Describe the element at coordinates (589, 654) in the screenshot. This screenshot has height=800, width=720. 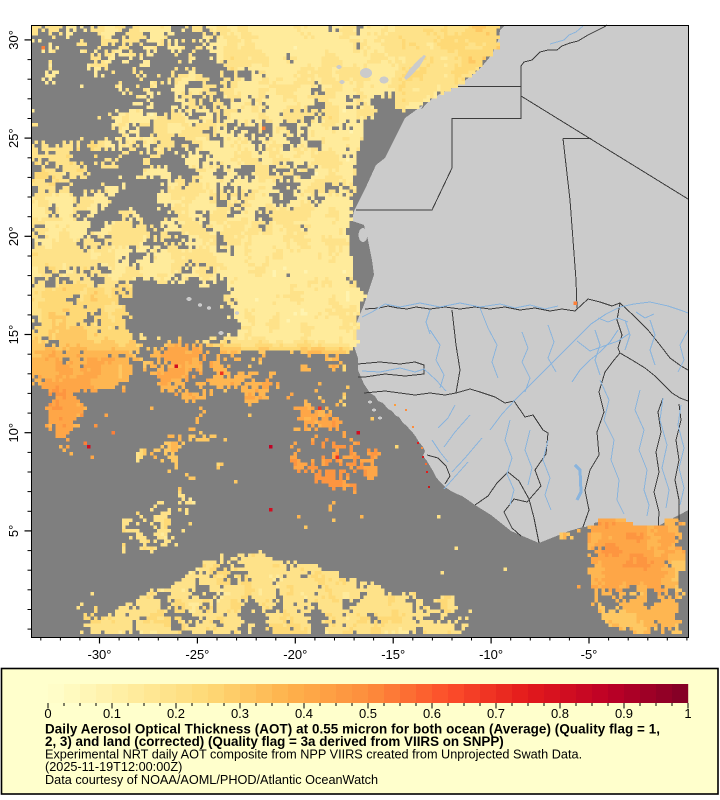
I see `svg-text: -5°` at that location.